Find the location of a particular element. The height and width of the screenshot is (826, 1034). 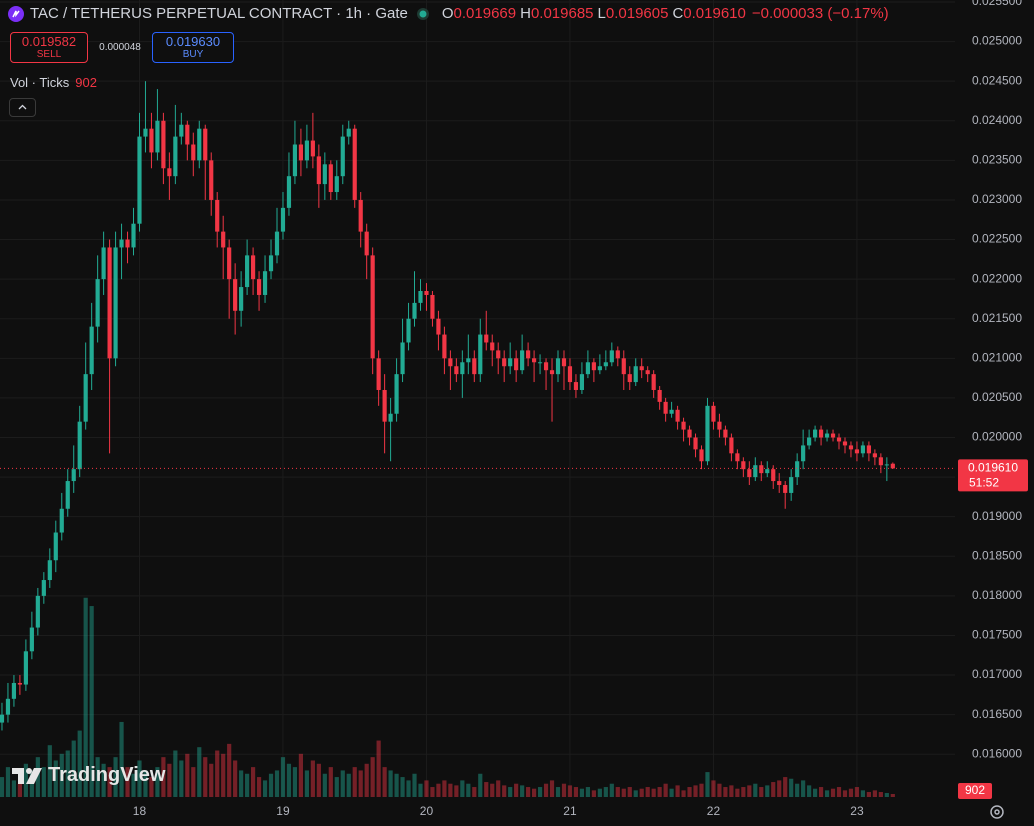

logo-mark is located at coordinates (27, 775).